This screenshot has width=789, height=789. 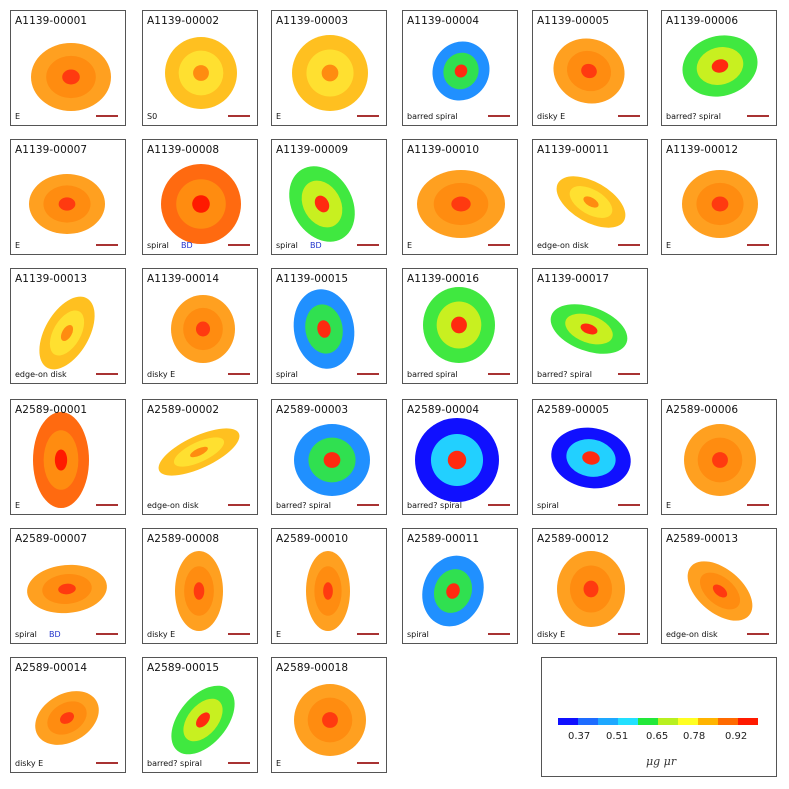 I want to click on panel-id: A1139-00005, so click(x=573, y=21).